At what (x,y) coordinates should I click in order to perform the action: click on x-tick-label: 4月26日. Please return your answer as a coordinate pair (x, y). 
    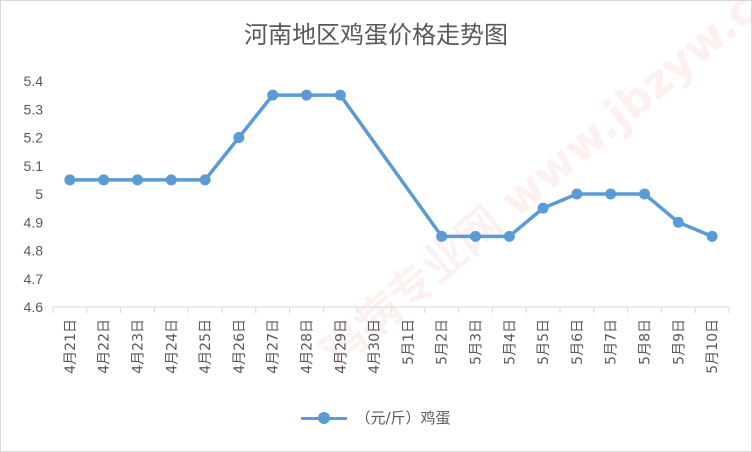
    Looking at the image, I should click on (240, 346).